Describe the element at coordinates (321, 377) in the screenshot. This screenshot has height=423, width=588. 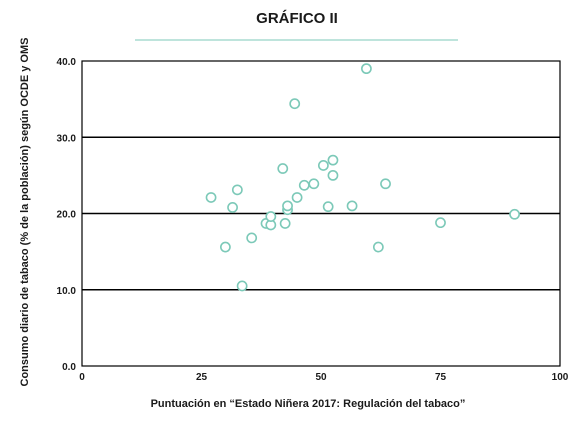
I see `x-tick-label: 50` at that location.